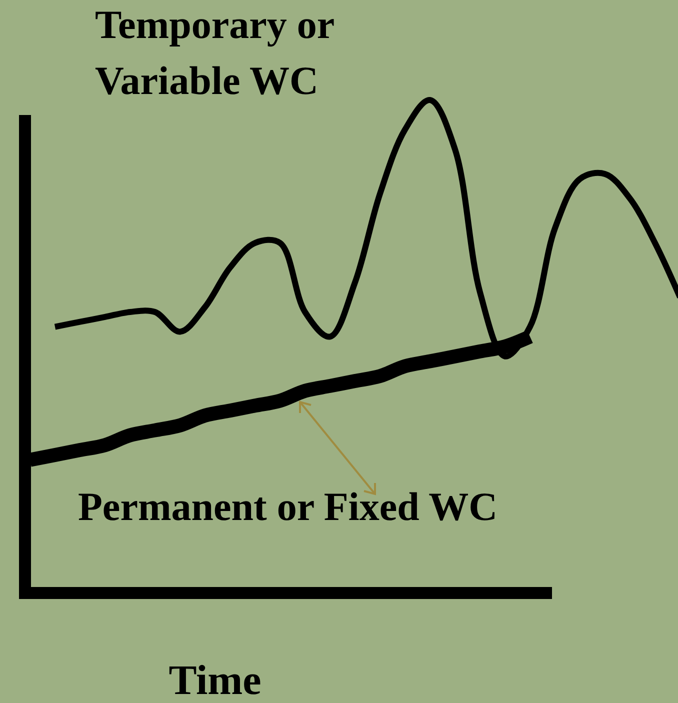  What do you see at coordinates (215, 680) in the screenshot?
I see `x-axis-title: Time` at bounding box center [215, 680].